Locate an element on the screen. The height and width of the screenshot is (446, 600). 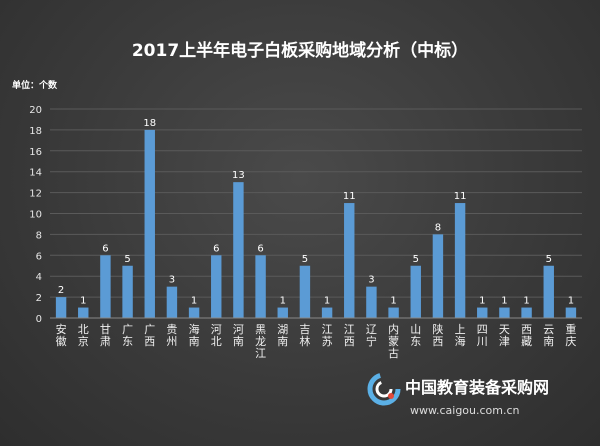
y-tick-label: 8 is located at coordinates (39, 235).